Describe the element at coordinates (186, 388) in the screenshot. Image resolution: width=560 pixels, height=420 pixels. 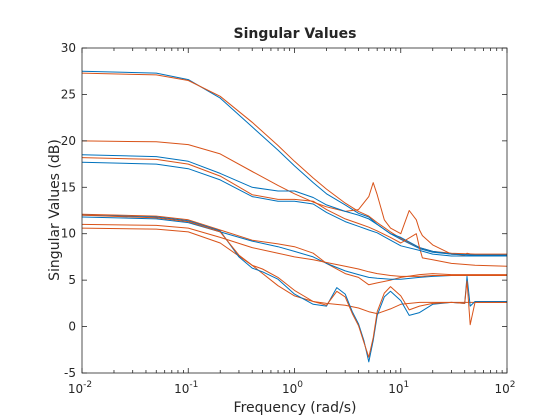
I see `x-tick-label: 10⁻¹` at that location.